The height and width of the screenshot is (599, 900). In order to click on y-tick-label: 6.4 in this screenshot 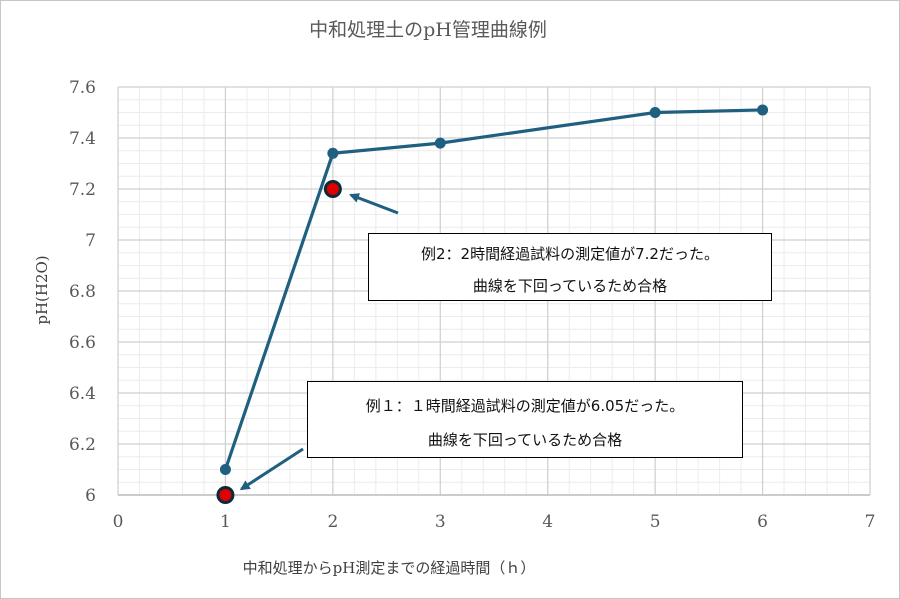, I will do `click(82, 394)`.